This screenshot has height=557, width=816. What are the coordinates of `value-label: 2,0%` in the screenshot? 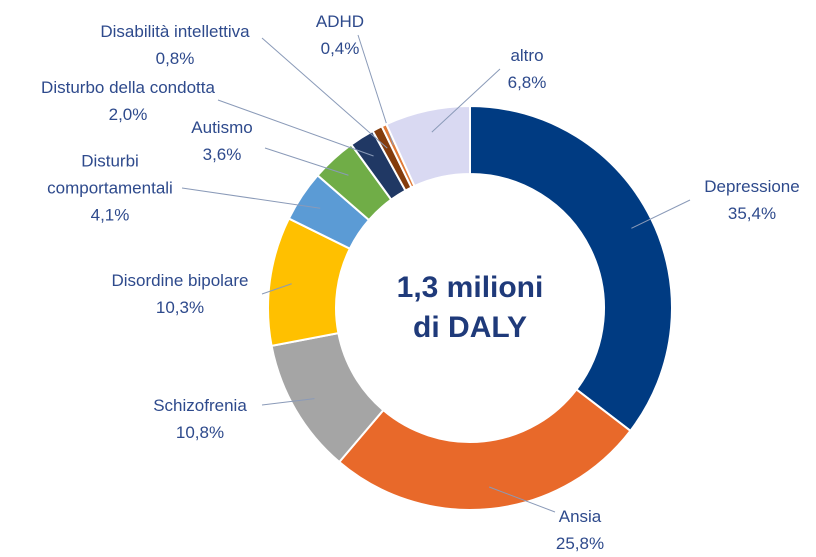 It's located at (128, 114).